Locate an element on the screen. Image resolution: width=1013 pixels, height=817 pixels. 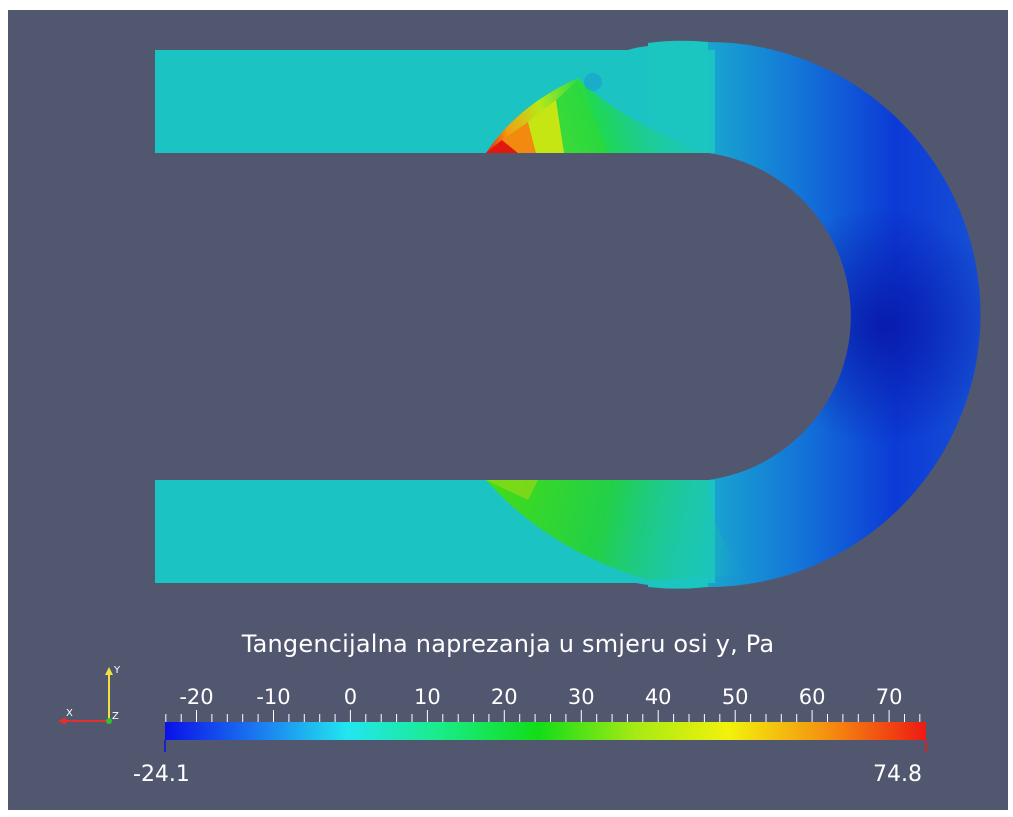
colorbar-tick-label: 10 is located at coordinates (427, 697).